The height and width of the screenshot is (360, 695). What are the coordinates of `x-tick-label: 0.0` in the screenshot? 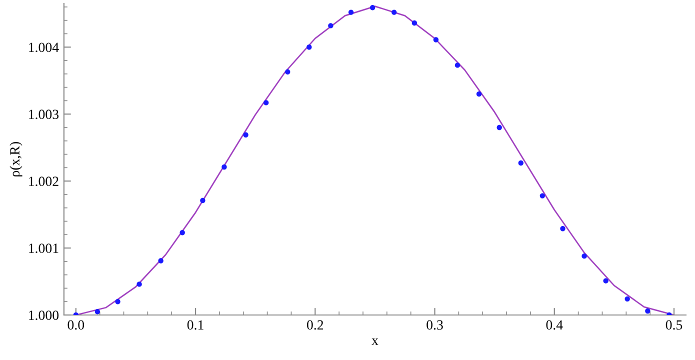 It's located at (76, 325).